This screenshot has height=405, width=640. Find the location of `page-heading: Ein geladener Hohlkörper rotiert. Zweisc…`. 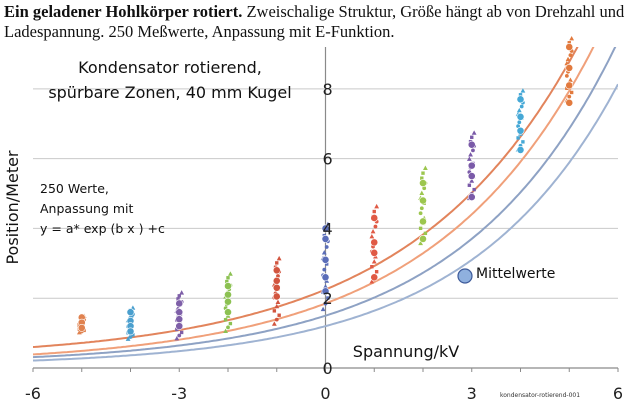

page-heading: Ein geladener Hohlkörper rotiert. Zweisc… is located at coordinates (321, 22).